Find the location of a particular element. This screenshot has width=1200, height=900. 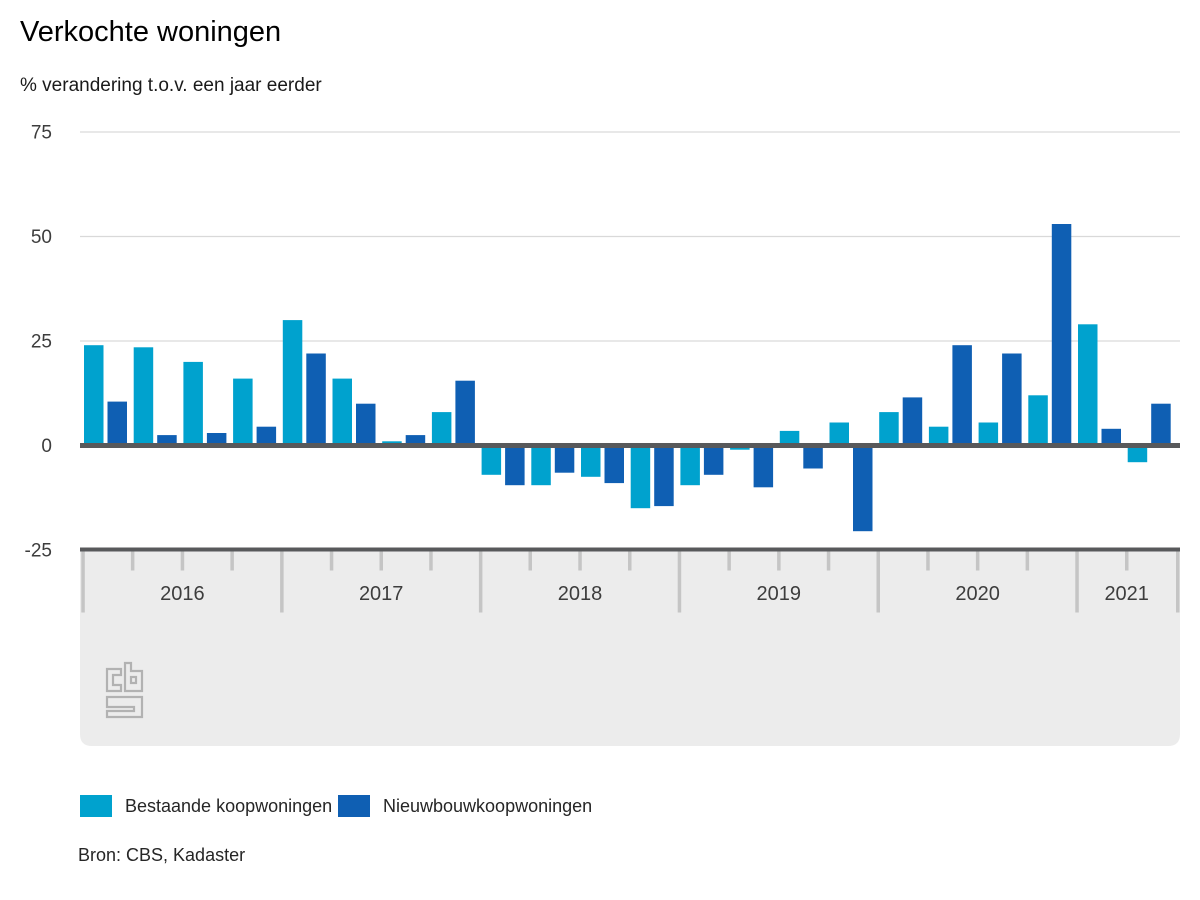

cbs-logo-b-counter is located at coordinates (133, 680).